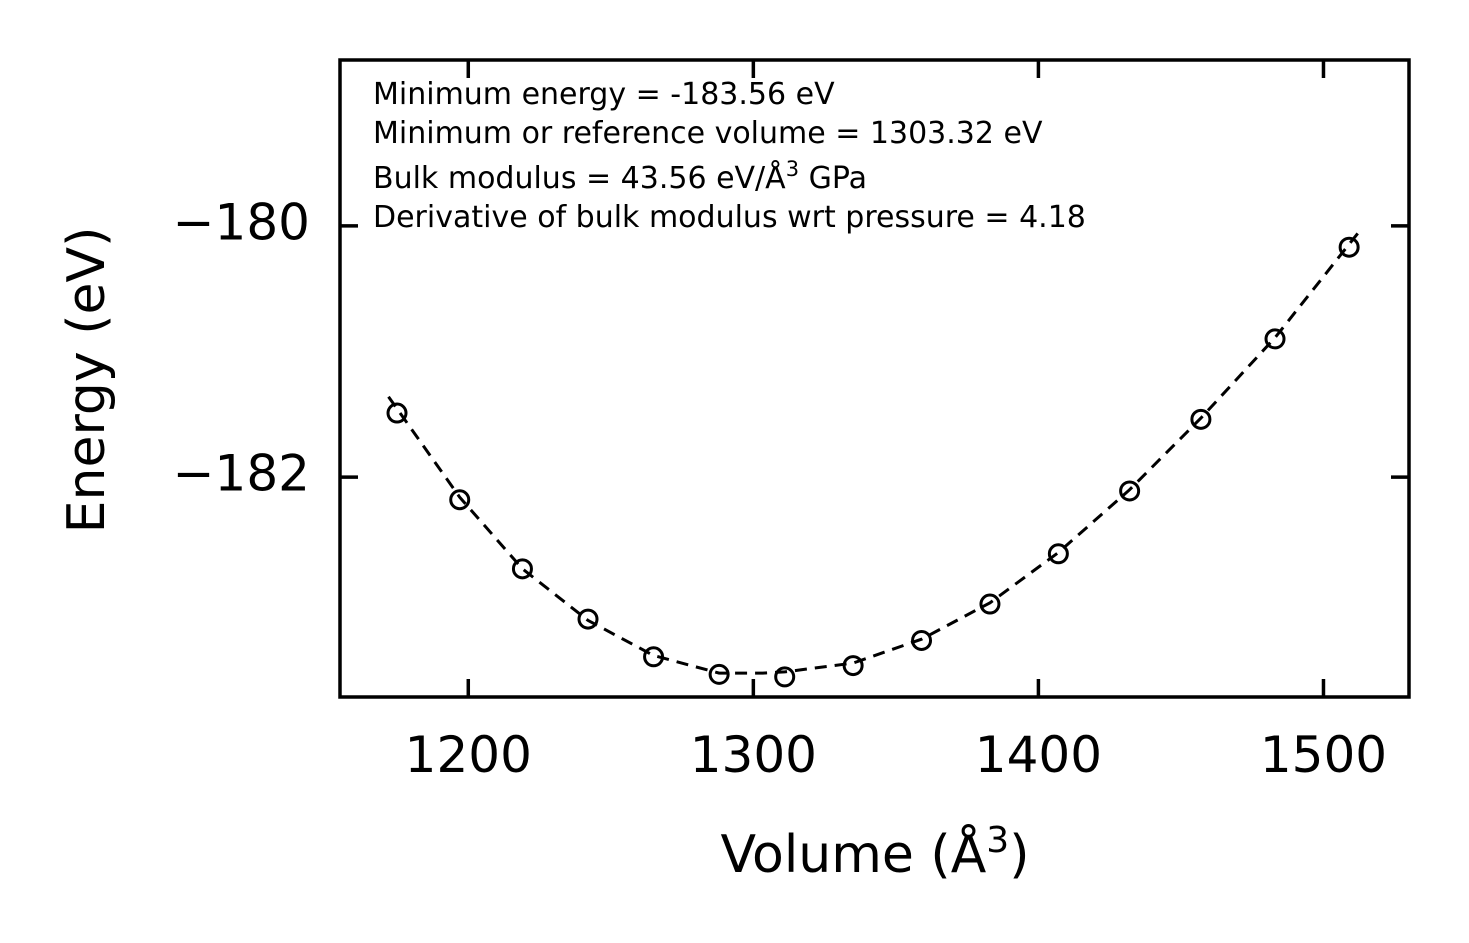  What do you see at coordinates (708, 133) in the screenshot?
I see `annotation-ref-volume: Minimum or reference volume = 1303.32 eV` at bounding box center [708, 133].